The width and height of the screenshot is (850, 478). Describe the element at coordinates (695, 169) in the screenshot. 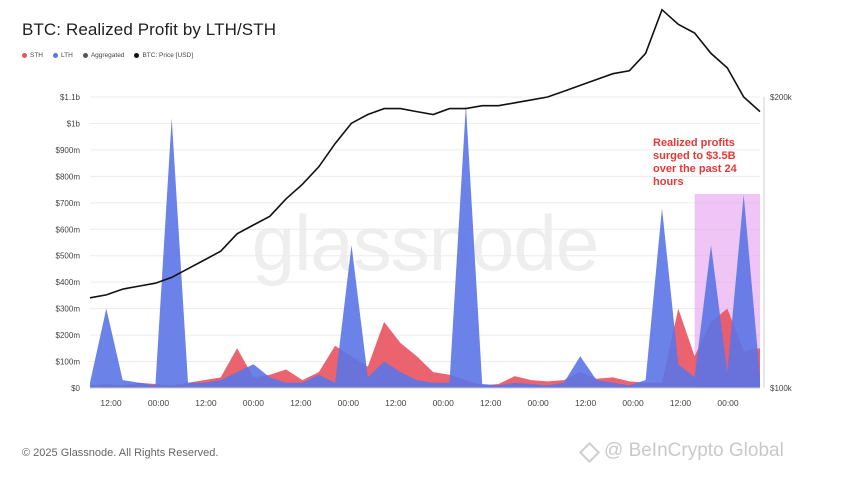

I see `annotation-line: over the past 24` at that location.